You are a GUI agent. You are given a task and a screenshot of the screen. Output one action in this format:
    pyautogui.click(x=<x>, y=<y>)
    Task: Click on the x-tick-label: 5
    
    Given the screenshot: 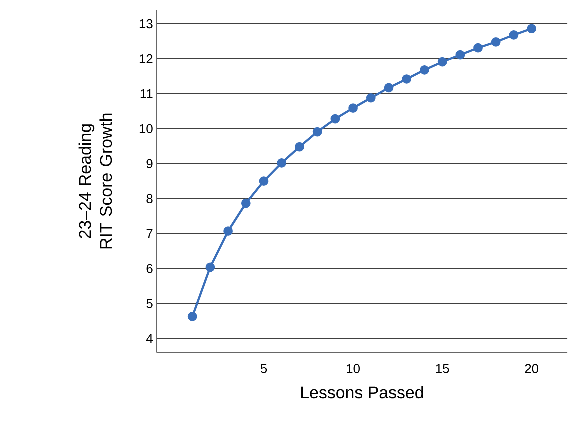 What is the action you would take?
    pyautogui.click(x=264, y=369)
    